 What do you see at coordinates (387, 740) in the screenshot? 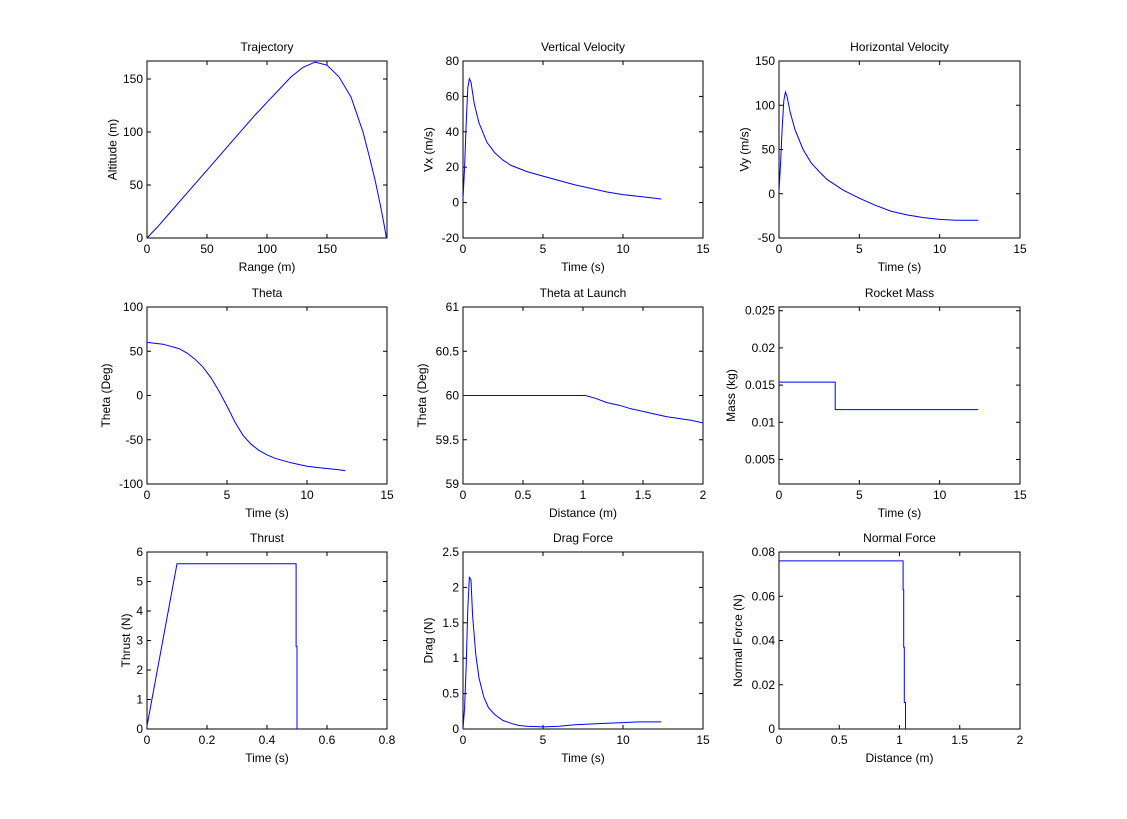
I see `x-tick-label: 0.8` at bounding box center [387, 740].